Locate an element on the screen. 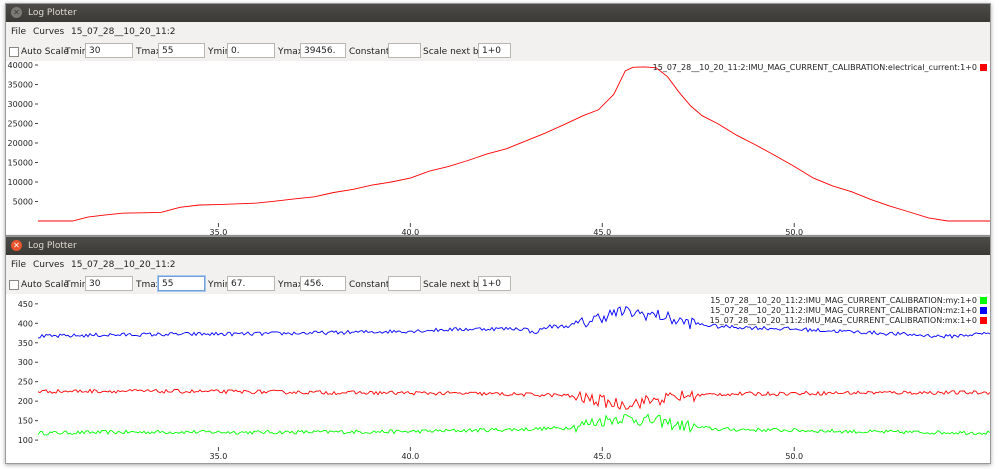 This screenshot has height=469, width=999. y-tick-label: 400 is located at coordinates (25, 323).